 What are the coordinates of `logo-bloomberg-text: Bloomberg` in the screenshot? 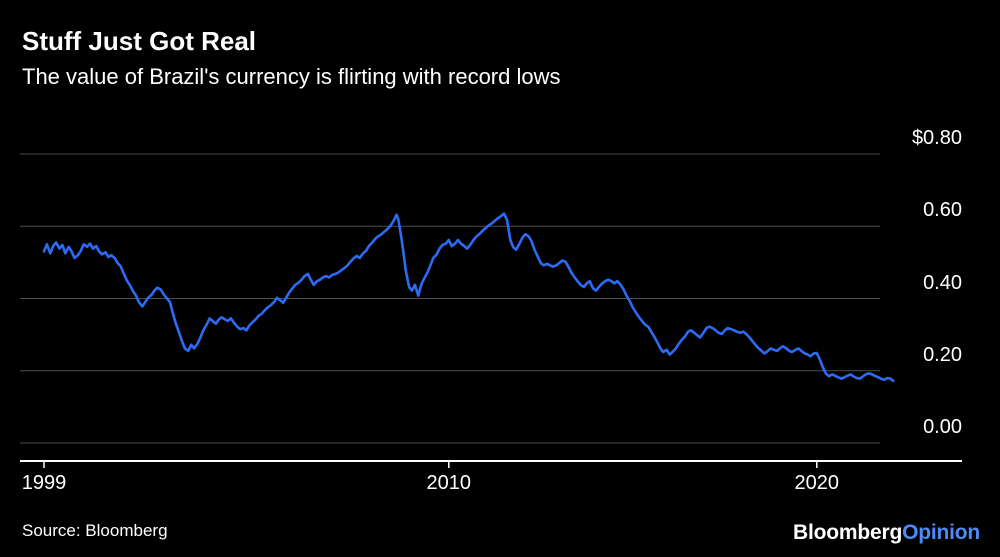 It's located at (848, 532).